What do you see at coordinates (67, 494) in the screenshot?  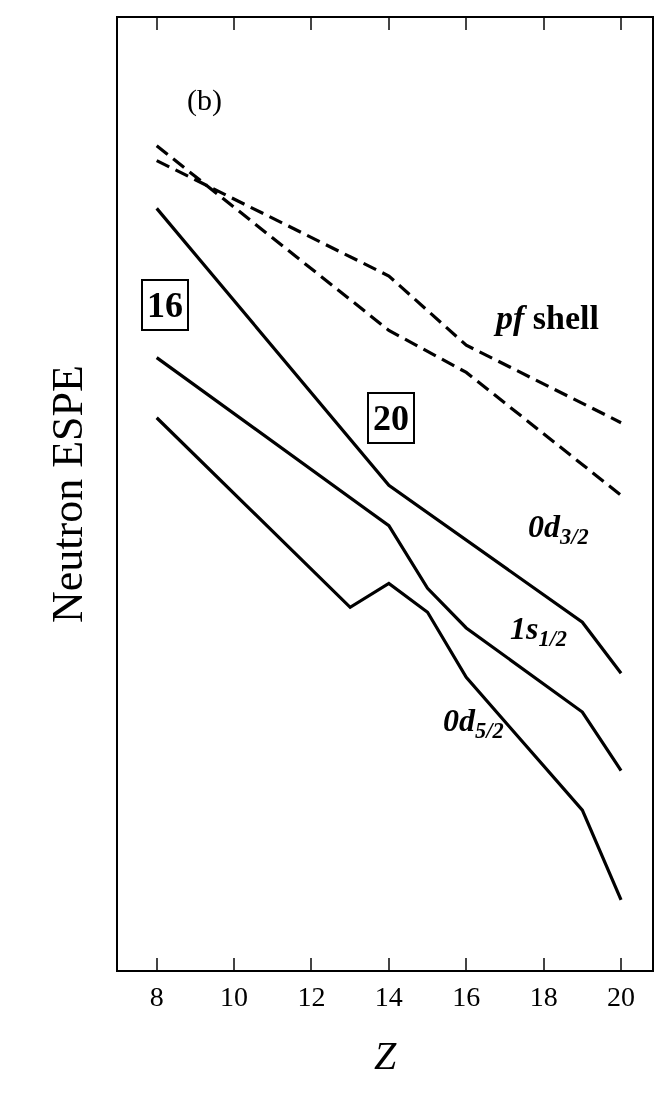 I see `y-axis-title: Neutron ESPE` at bounding box center [67, 494].